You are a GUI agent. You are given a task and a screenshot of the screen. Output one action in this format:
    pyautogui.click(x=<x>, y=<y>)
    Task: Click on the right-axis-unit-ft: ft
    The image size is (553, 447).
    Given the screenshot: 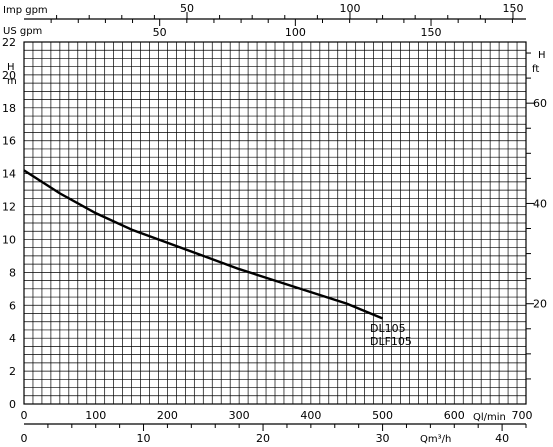 What is the action you would take?
    pyautogui.click(x=535, y=69)
    